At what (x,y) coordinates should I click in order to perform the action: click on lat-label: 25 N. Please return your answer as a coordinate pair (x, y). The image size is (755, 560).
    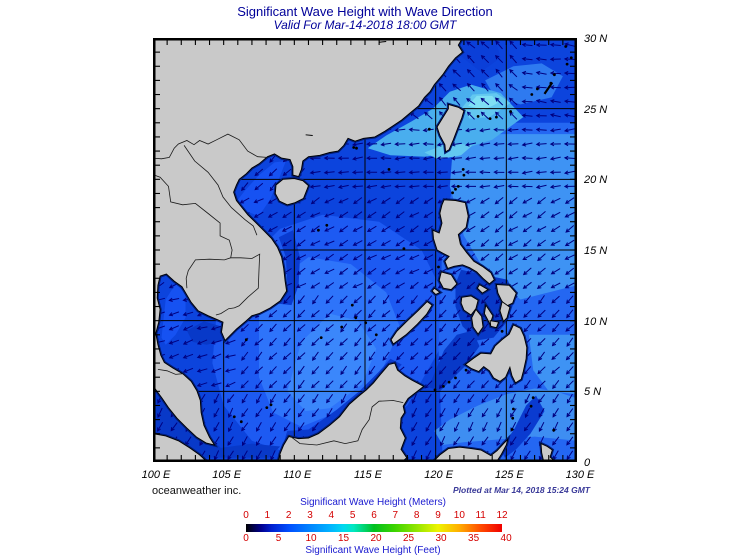
    Looking at the image, I should click on (596, 109).